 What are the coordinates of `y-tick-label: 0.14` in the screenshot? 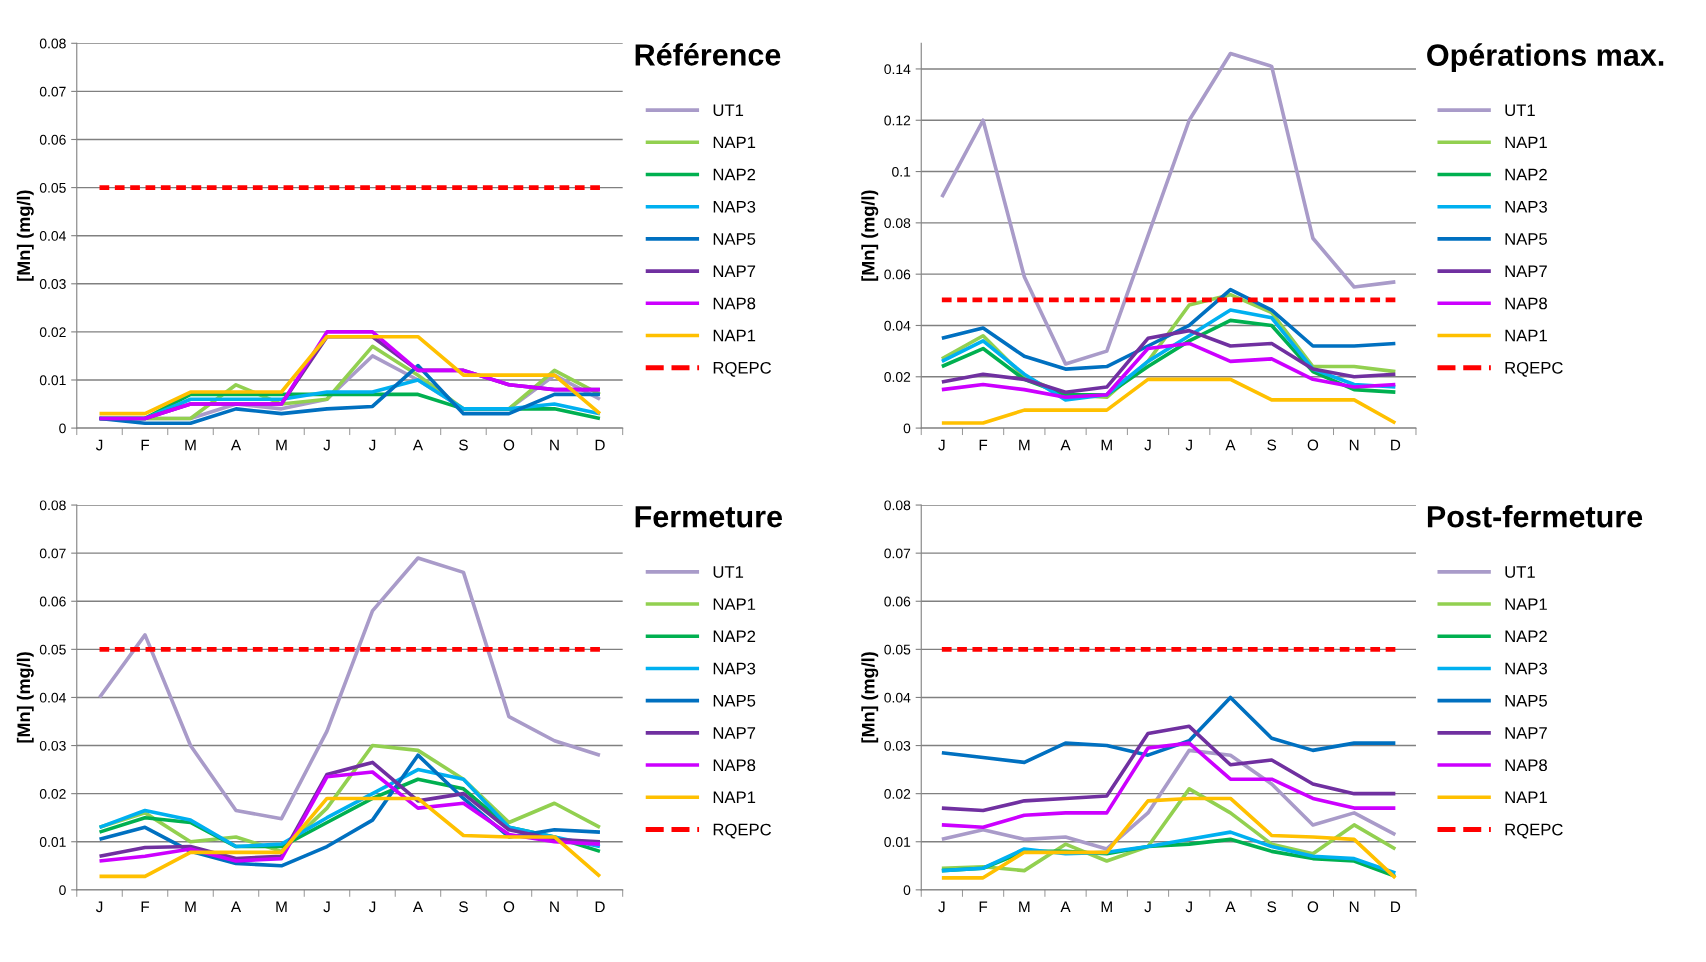 It's located at (897, 69).